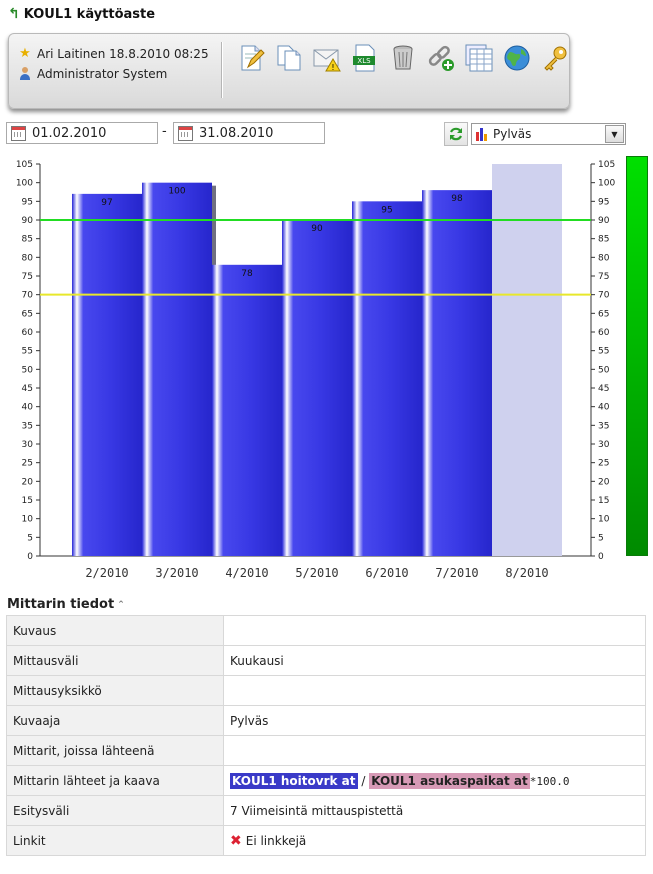 Image resolution: width=653 pixels, height=874 pixels. What do you see at coordinates (603, 202) in the screenshot?
I see `y-tick-label-right: 95` at bounding box center [603, 202].